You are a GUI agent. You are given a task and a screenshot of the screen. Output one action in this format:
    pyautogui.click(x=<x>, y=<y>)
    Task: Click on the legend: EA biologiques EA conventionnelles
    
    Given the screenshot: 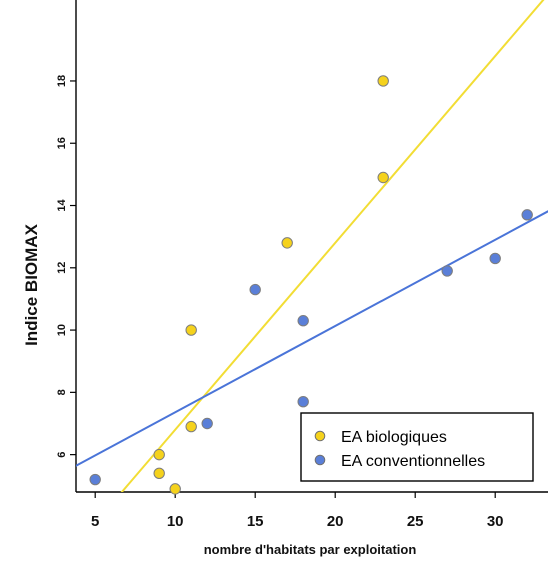 What is the action you would take?
    pyautogui.click(x=417, y=447)
    